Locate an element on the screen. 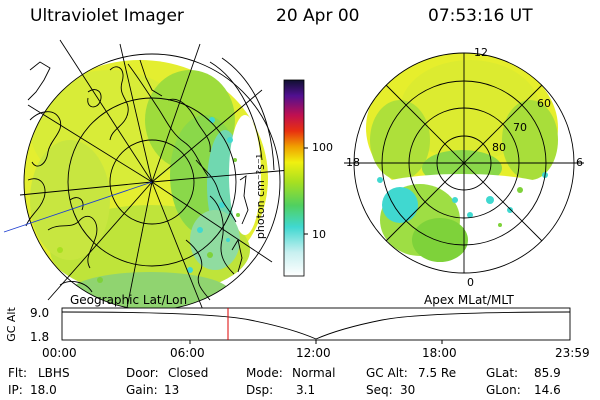 The height and width of the screenshot is (400, 600). time-tick-2359: 23:59 is located at coordinates (572, 353).